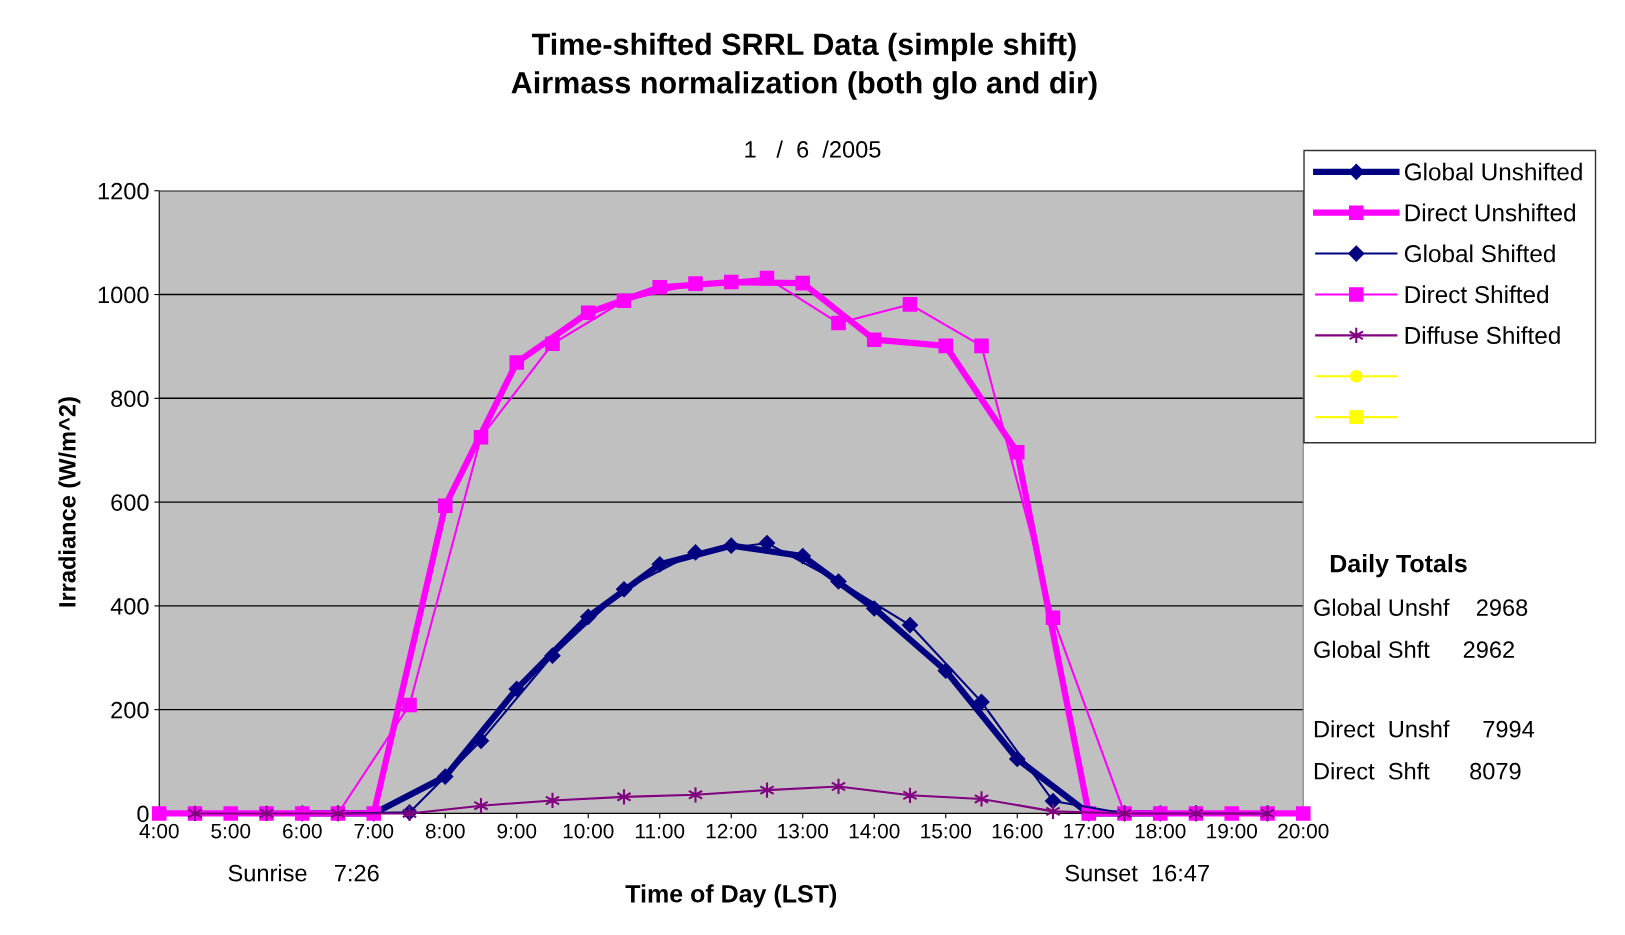  What do you see at coordinates (1490, 212) in the screenshot?
I see `legend-label: Direct Unshifted` at bounding box center [1490, 212].